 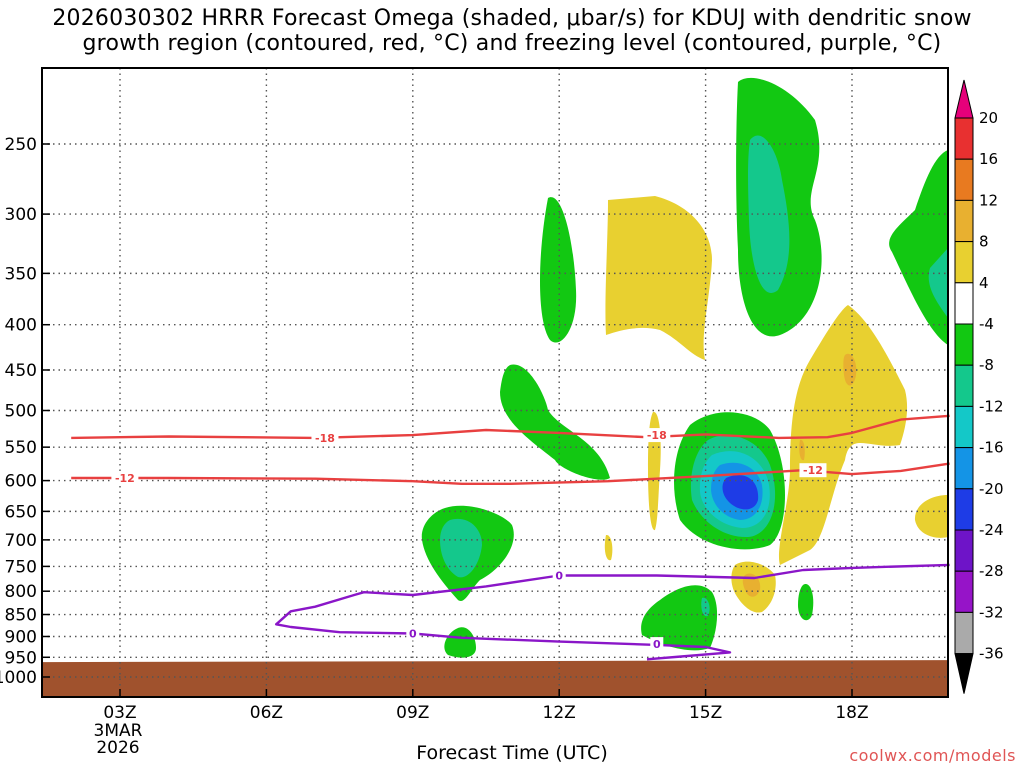 What do you see at coordinates (18, 678) in the screenshot?
I see `y-tick-label: 1000` at bounding box center [18, 678].